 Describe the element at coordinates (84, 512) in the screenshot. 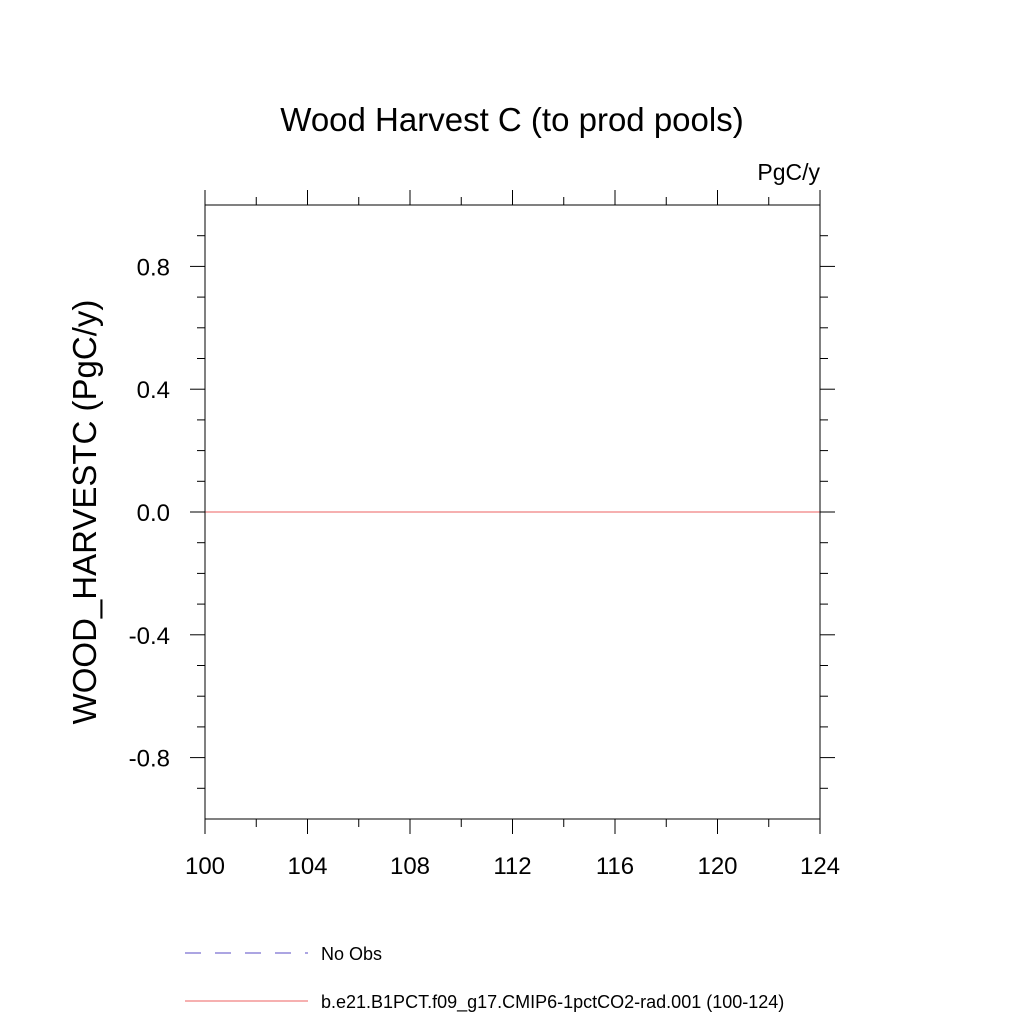

I see `y-axis-label: WOOD_HARVESTC (PgC/y)` at that location.